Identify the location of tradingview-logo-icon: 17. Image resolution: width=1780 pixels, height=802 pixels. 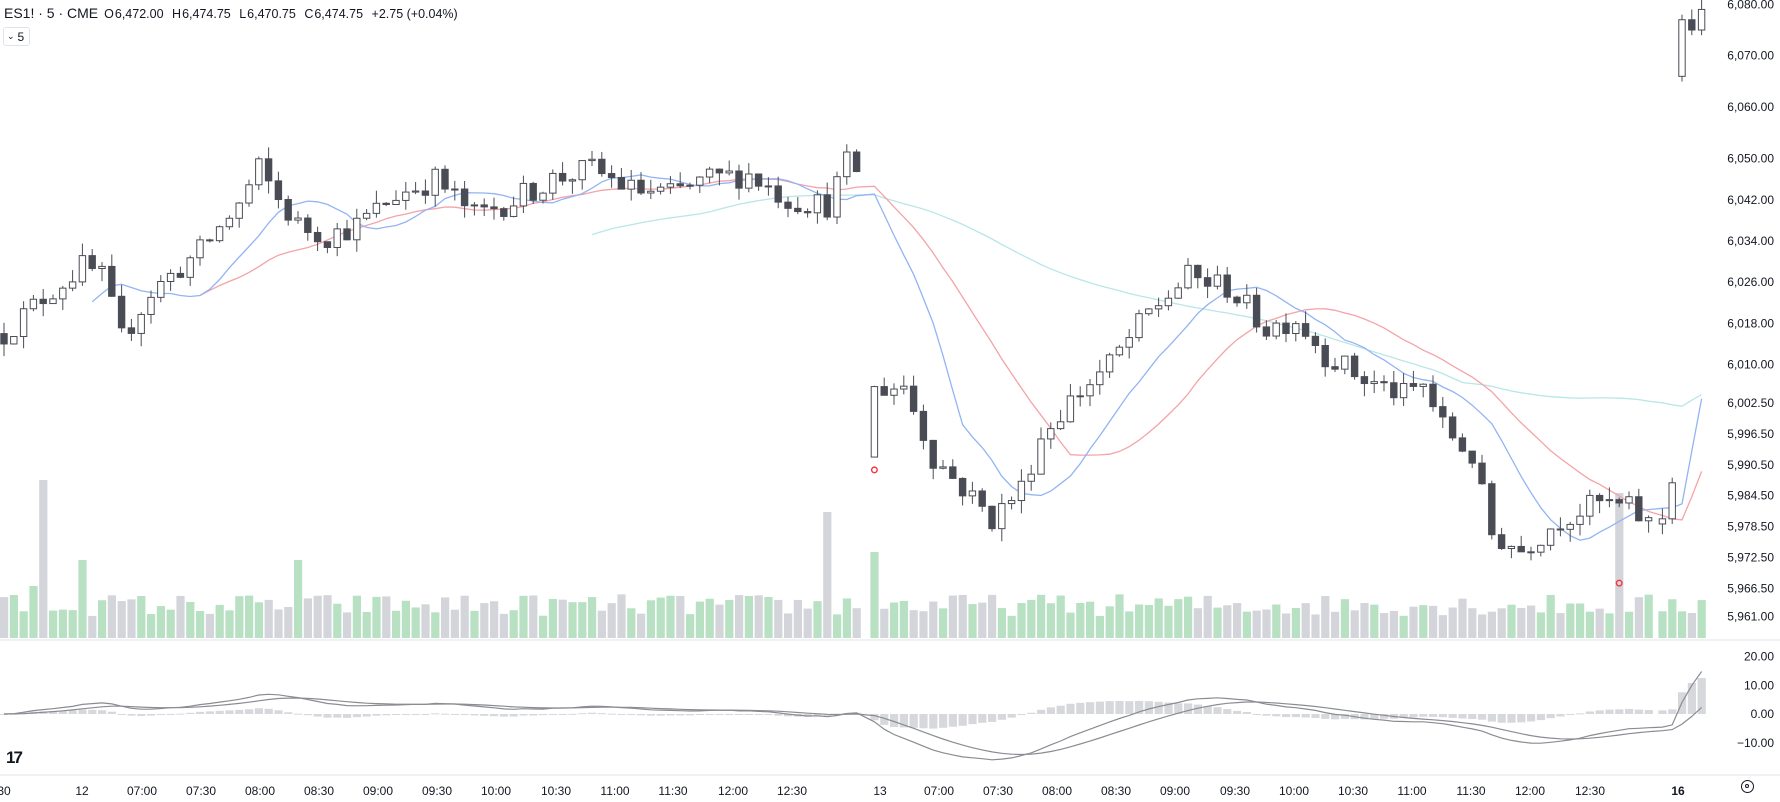
(14, 757).